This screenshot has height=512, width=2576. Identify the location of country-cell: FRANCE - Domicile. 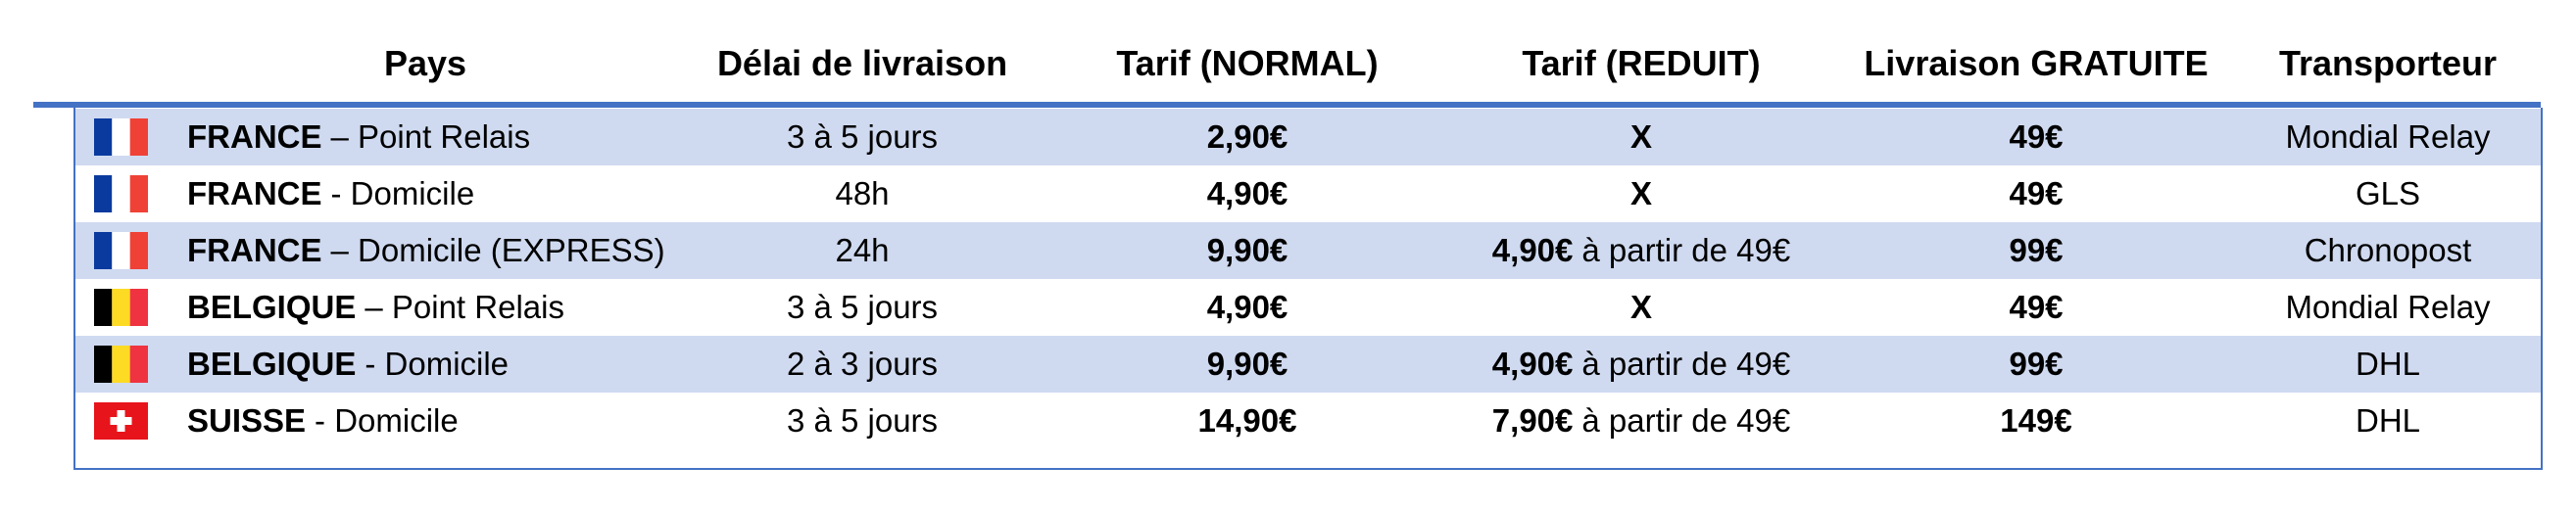
(330, 193).